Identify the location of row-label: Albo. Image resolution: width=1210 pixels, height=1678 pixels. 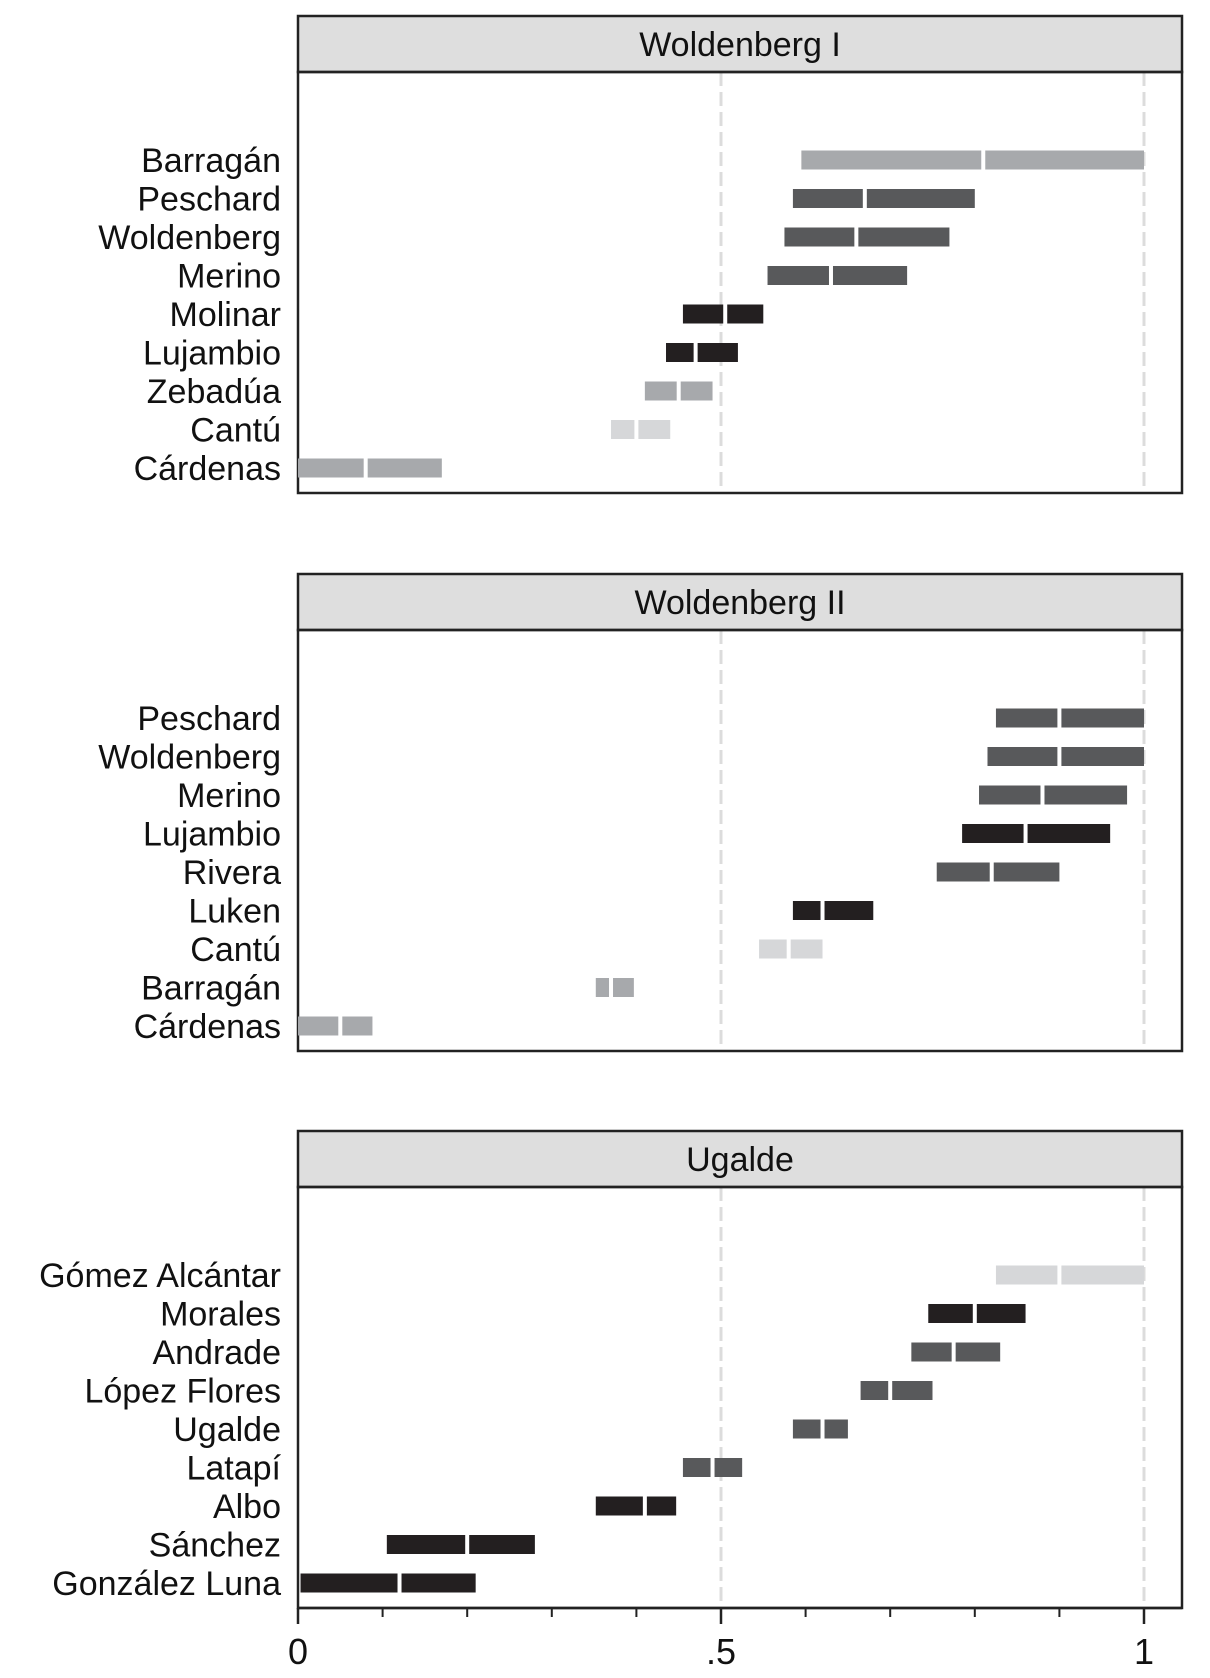
(247, 1507).